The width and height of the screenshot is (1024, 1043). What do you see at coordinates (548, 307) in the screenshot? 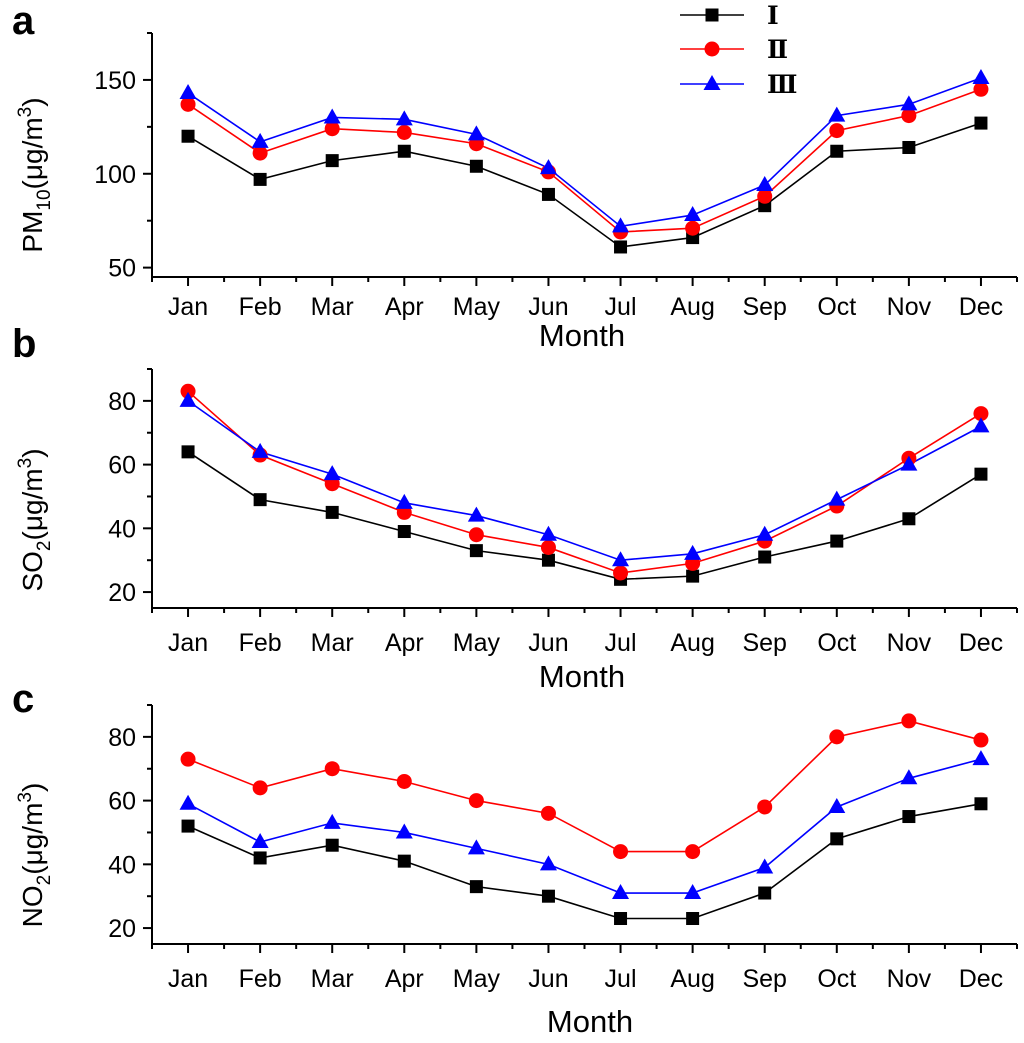
I see `panel-a-x-tick-label: Jun` at bounding box center [548, 307].